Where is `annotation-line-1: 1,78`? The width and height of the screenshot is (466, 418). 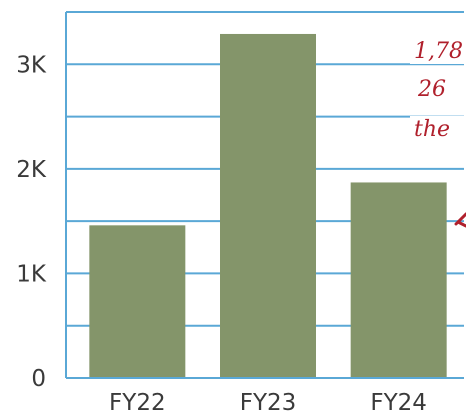
annotation-line-1: 1,78 is located at coordinates (438, 51).